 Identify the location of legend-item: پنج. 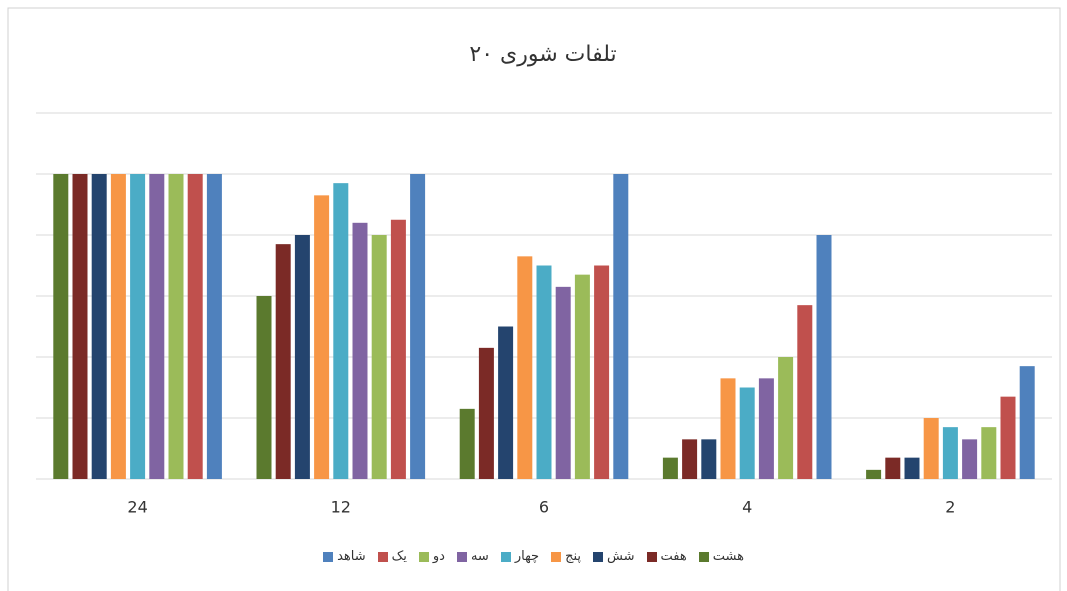
(566, 556).